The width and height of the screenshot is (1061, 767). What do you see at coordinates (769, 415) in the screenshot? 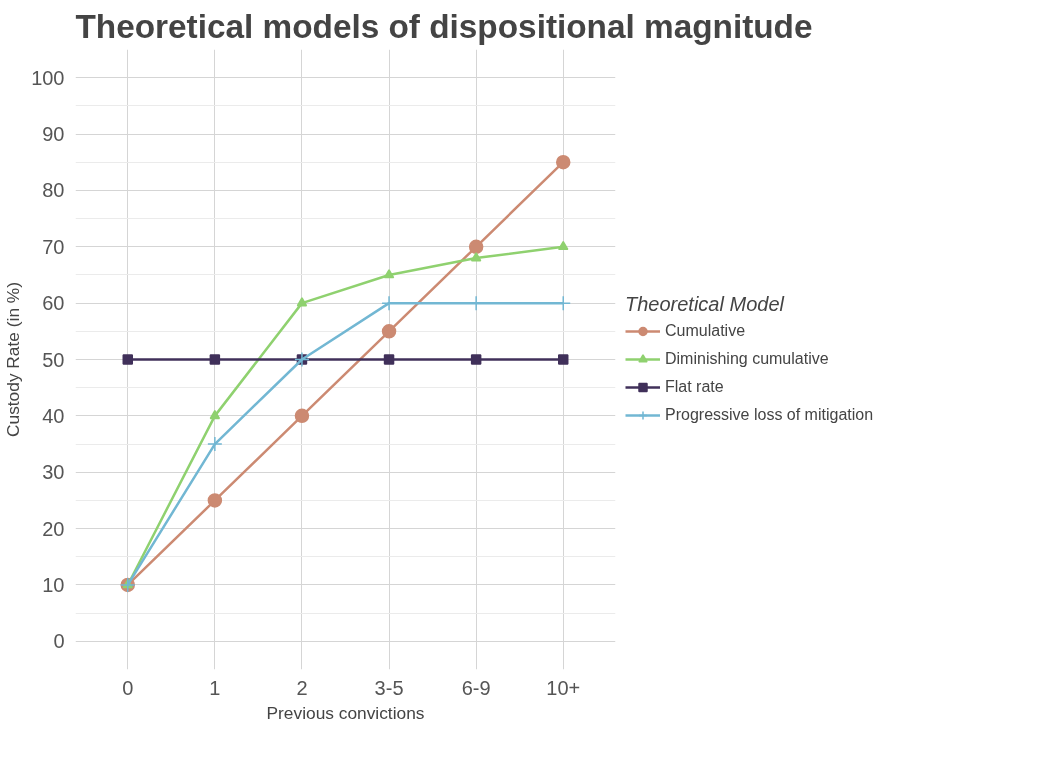
I see `legend-label: Progressive loss of mitigation` at bounding box center [769, 415].